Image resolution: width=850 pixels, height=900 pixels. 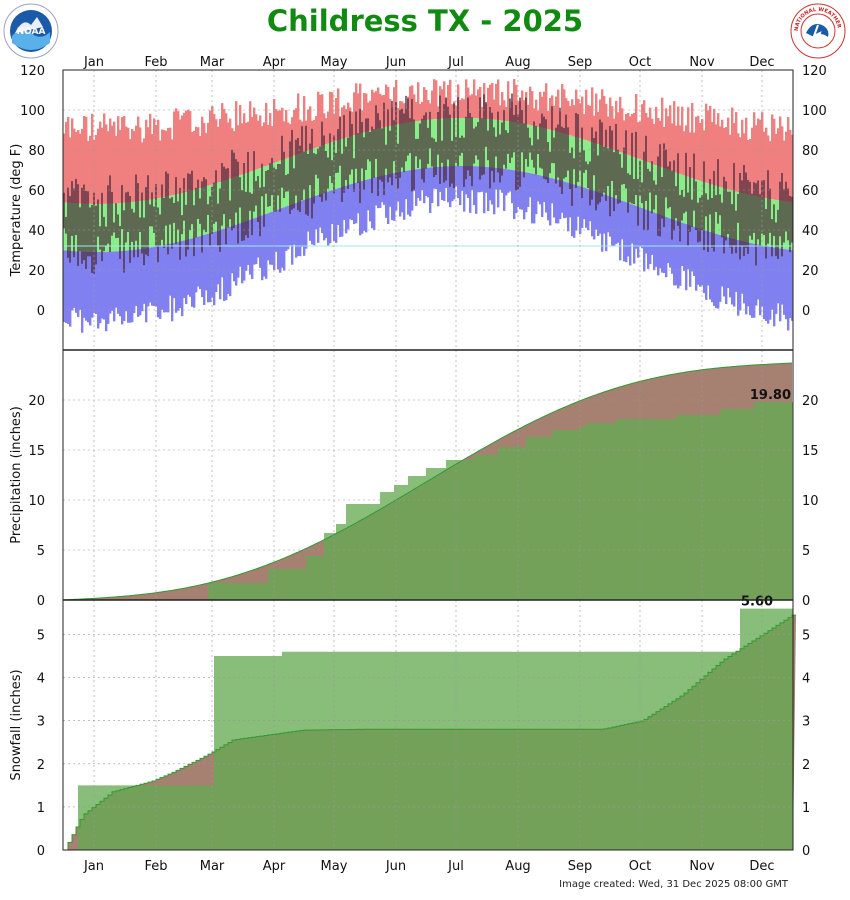 I want to click on y-tick-label-left: 100, so click(x=32, y=111).